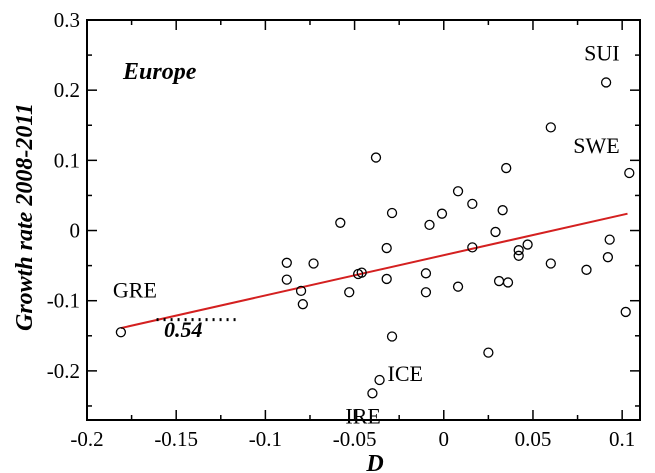 Image resolution: width=655 pixels, height=473 pixels. What do you see at coordinates (444, 439) in the screenshot?
I see `x-tick-label: 0` at bounding box center [444, 439].